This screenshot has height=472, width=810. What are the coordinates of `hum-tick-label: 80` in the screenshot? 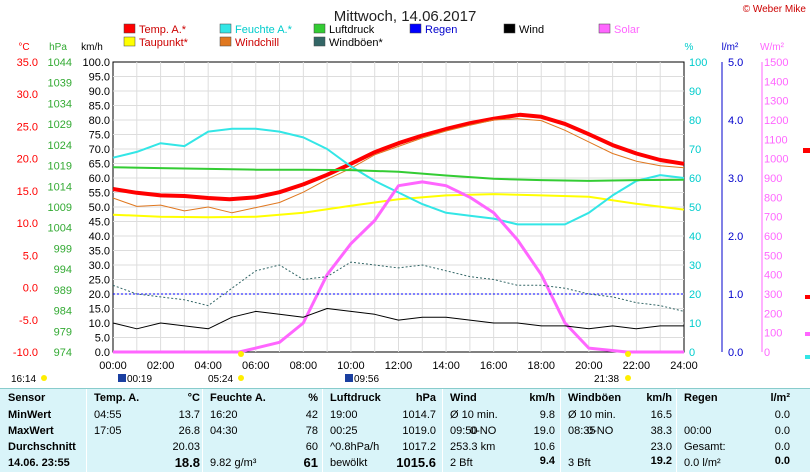 It's located at (695, 121).